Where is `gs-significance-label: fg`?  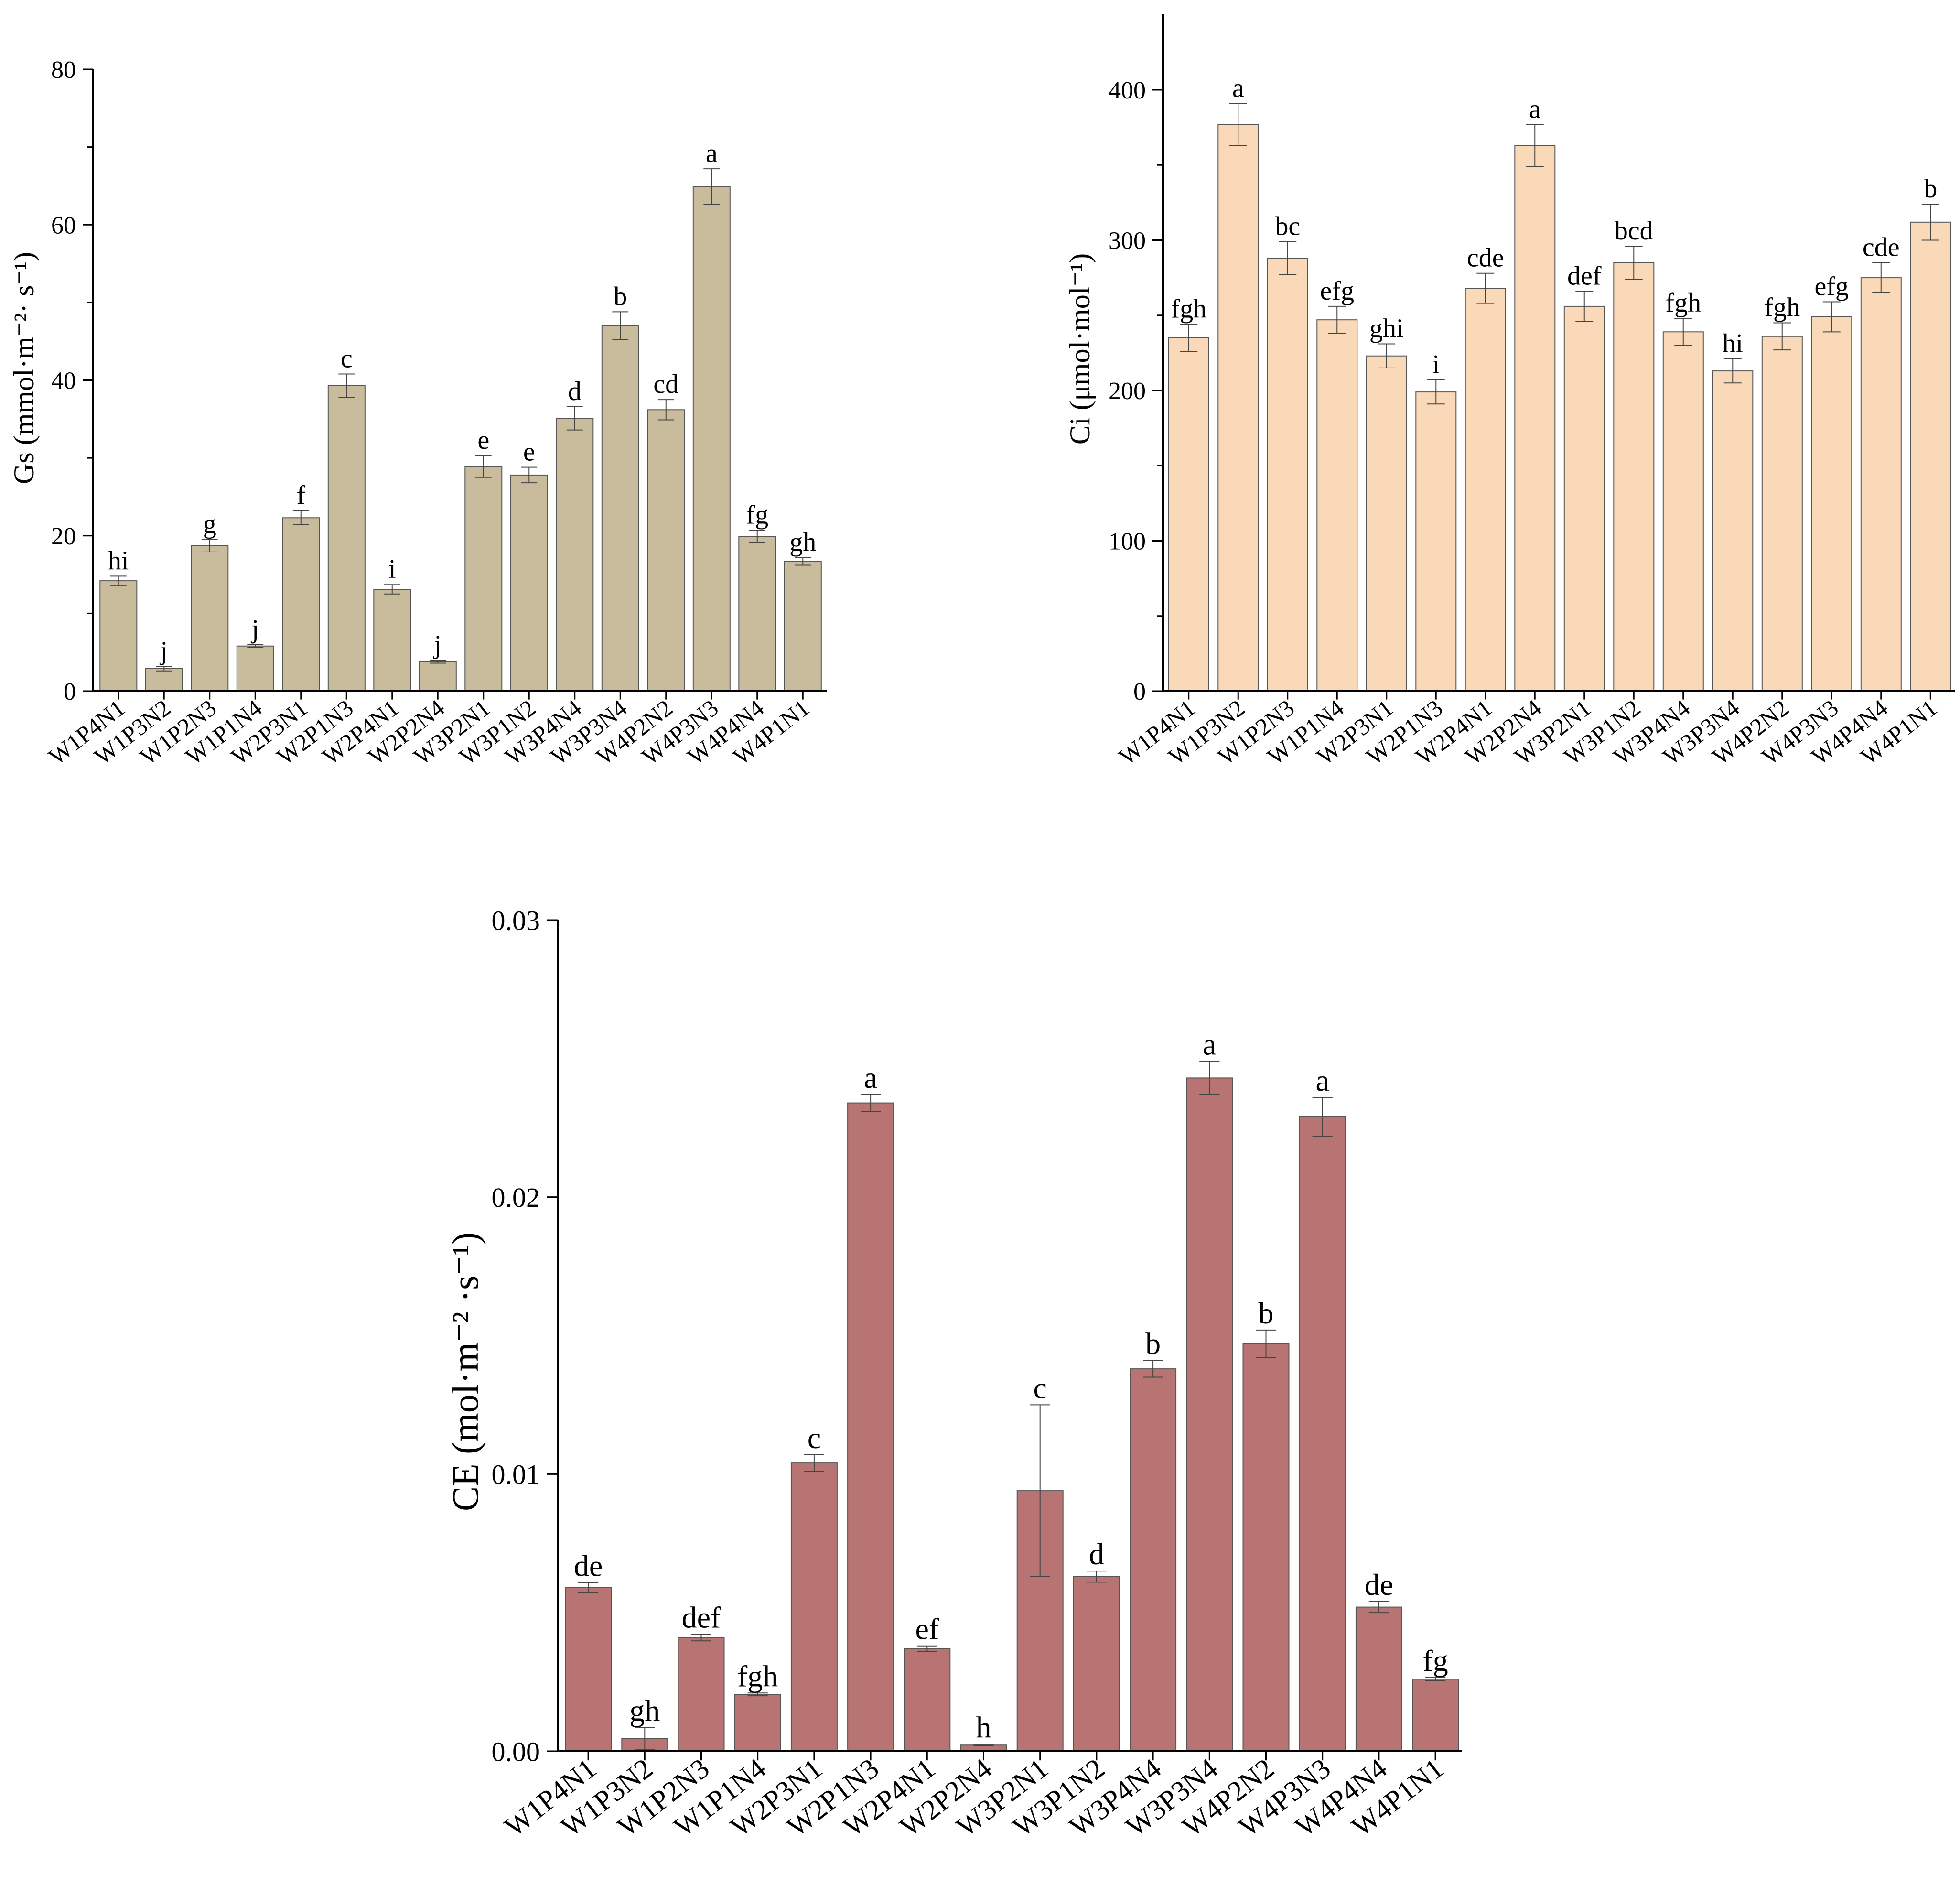 gs-significance-label: fg is located at coordinates (757, 515).